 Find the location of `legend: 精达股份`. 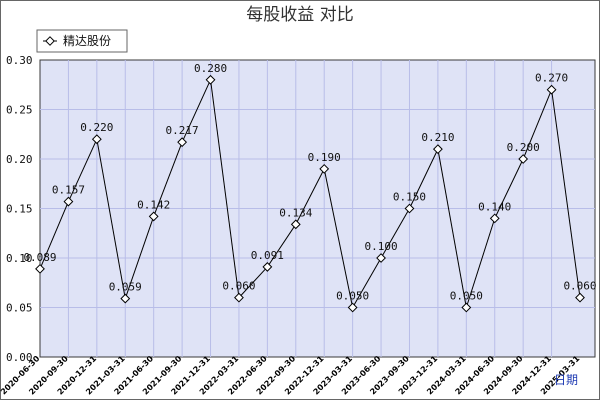

legend: 精达股份 is located at coordinates (82, 41).